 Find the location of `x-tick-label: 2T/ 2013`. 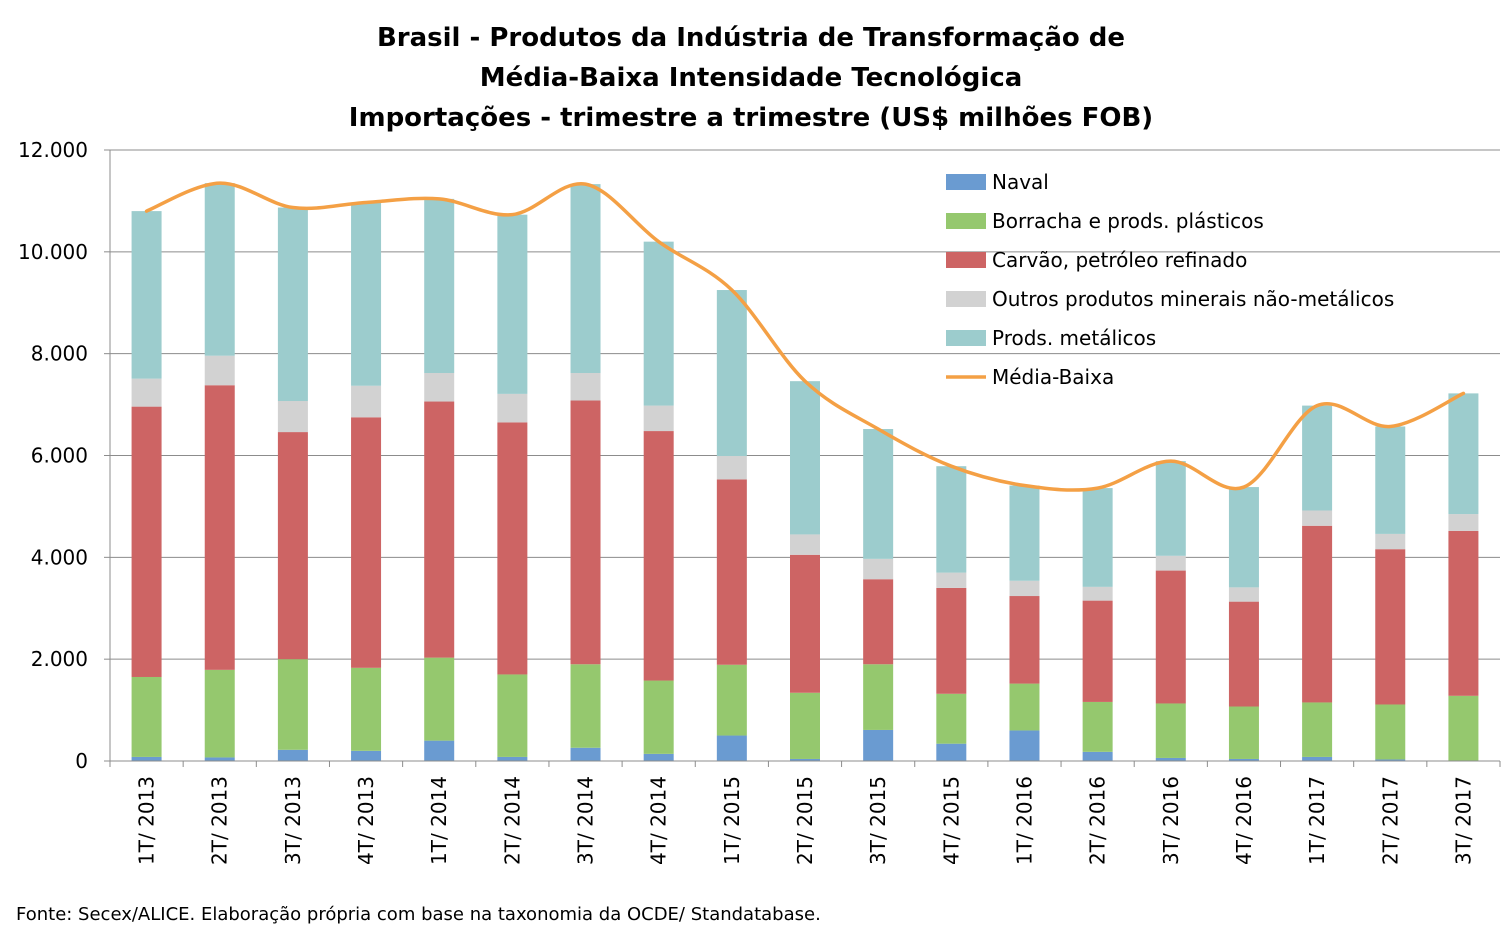

x-tick-label: 2T/ 2013 is located at coordinates (220, 820).